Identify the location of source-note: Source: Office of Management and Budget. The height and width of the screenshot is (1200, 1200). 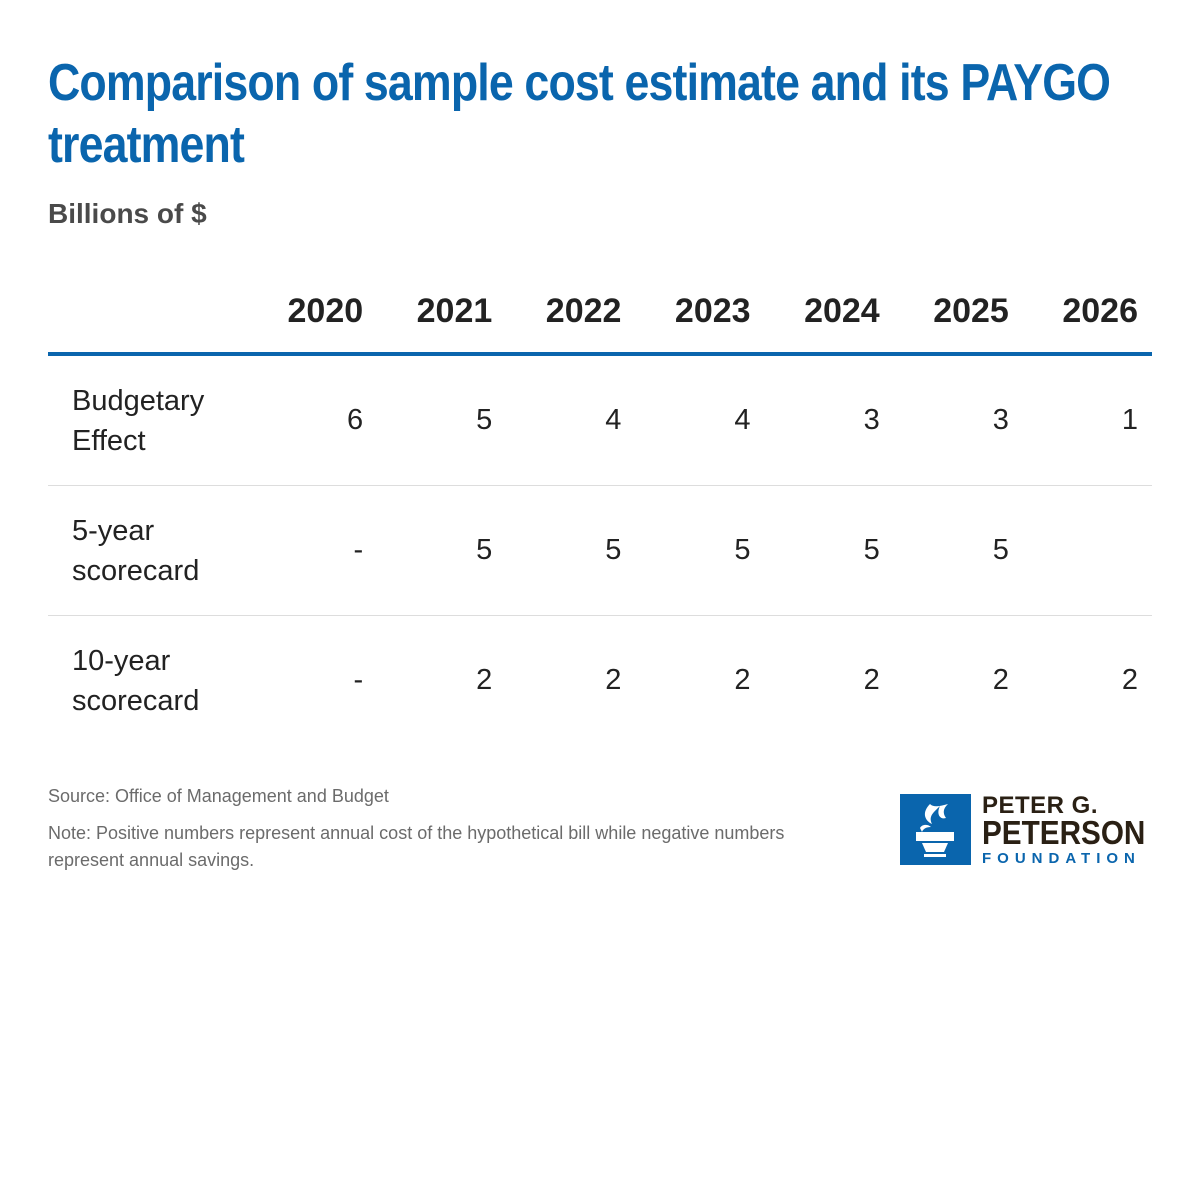
(218, 796).